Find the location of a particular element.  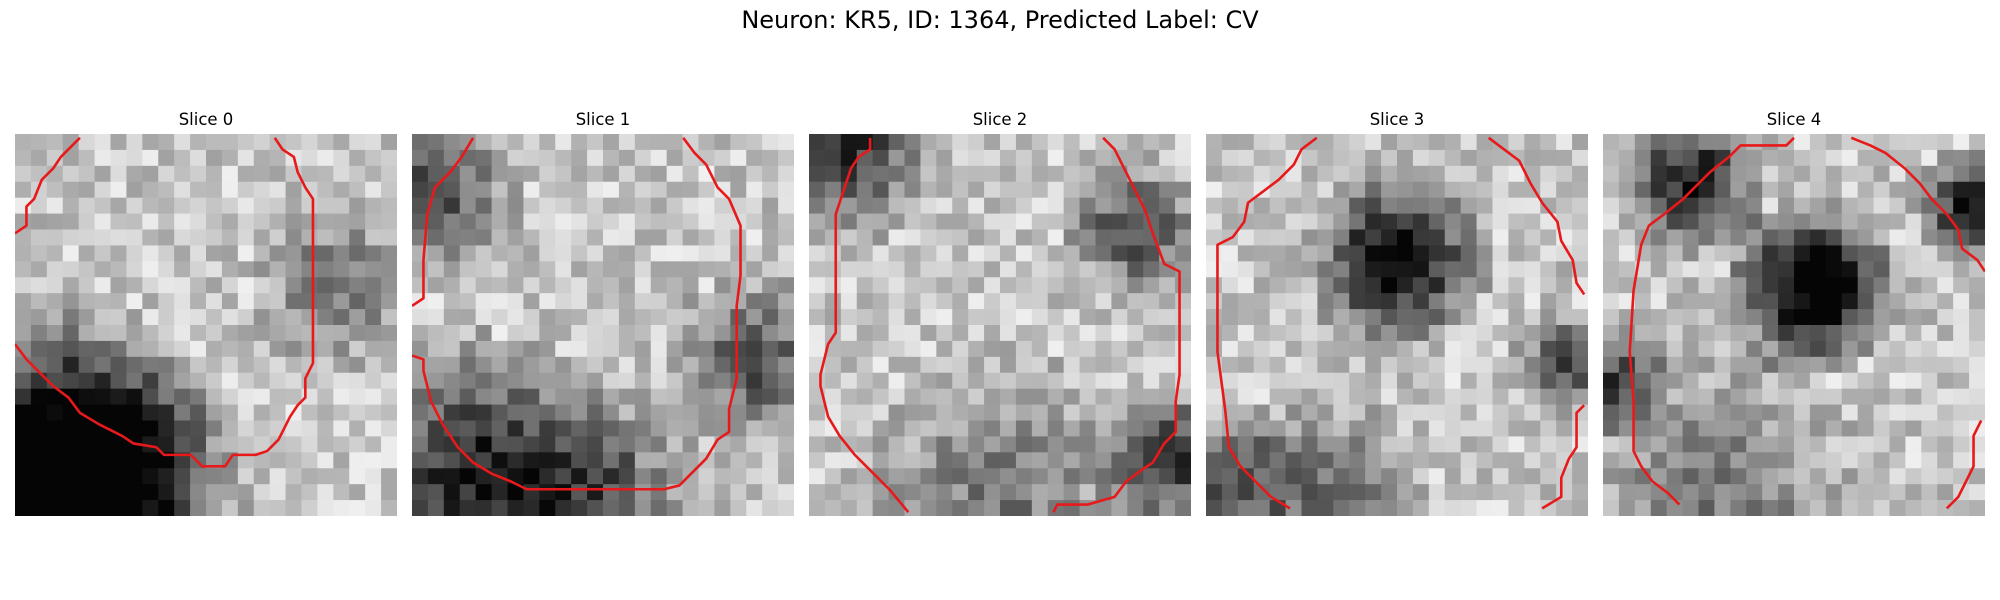

slice-title: Slice 0 is located at coordinates (206, 119).